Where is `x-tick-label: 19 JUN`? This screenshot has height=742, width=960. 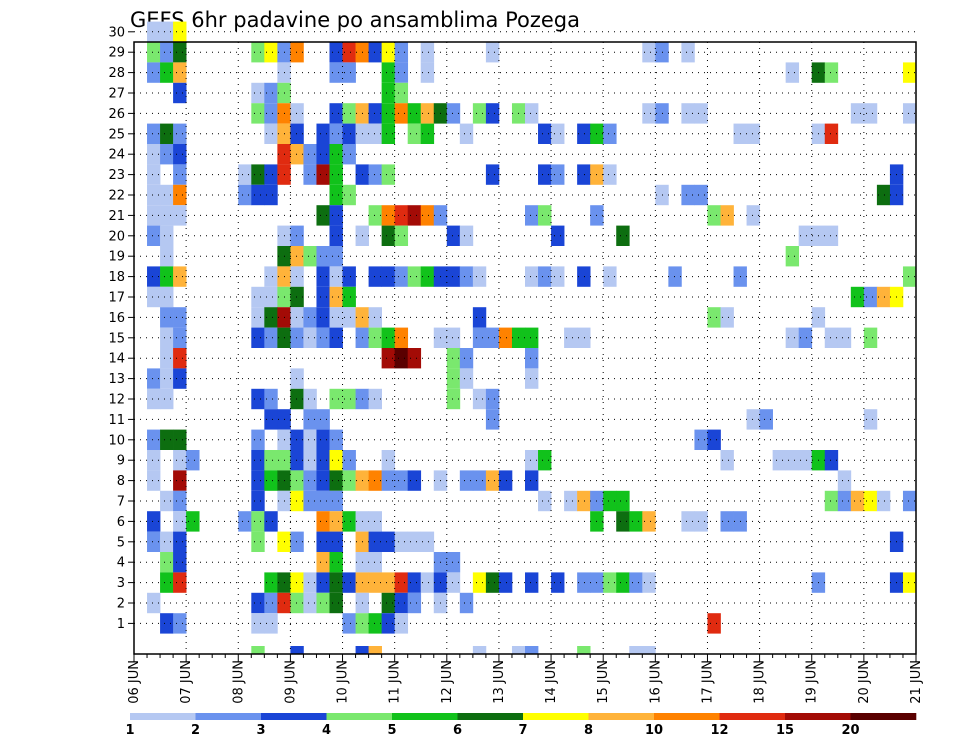 x-tick-label: 19 JUN is located at coordinates (812, 682).